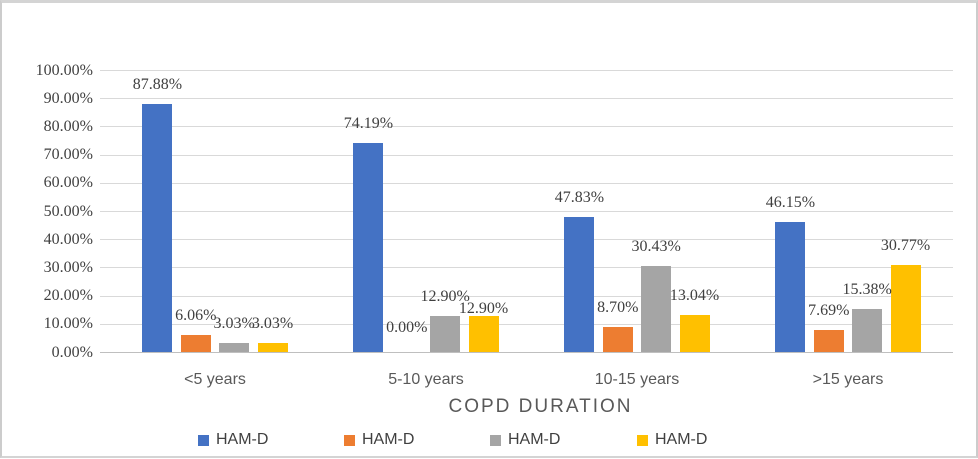  I want to click on category-label: 10-15 years, so click(637, 379).